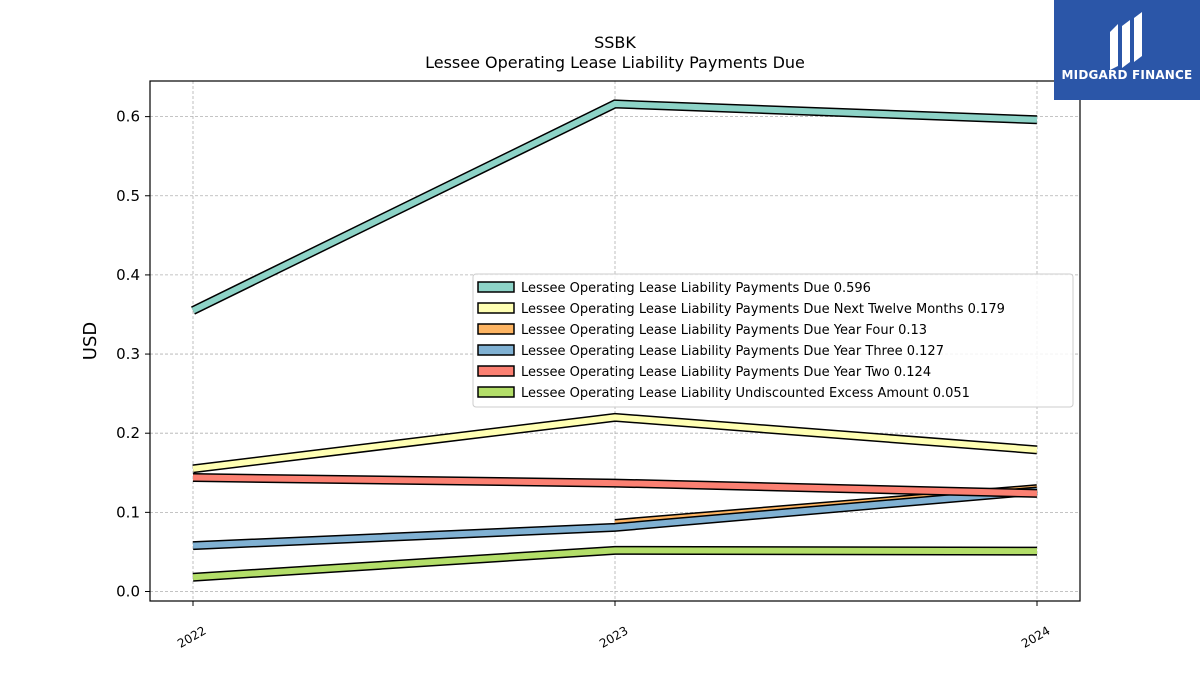  I want to click on legend-box, so click(773, 340).